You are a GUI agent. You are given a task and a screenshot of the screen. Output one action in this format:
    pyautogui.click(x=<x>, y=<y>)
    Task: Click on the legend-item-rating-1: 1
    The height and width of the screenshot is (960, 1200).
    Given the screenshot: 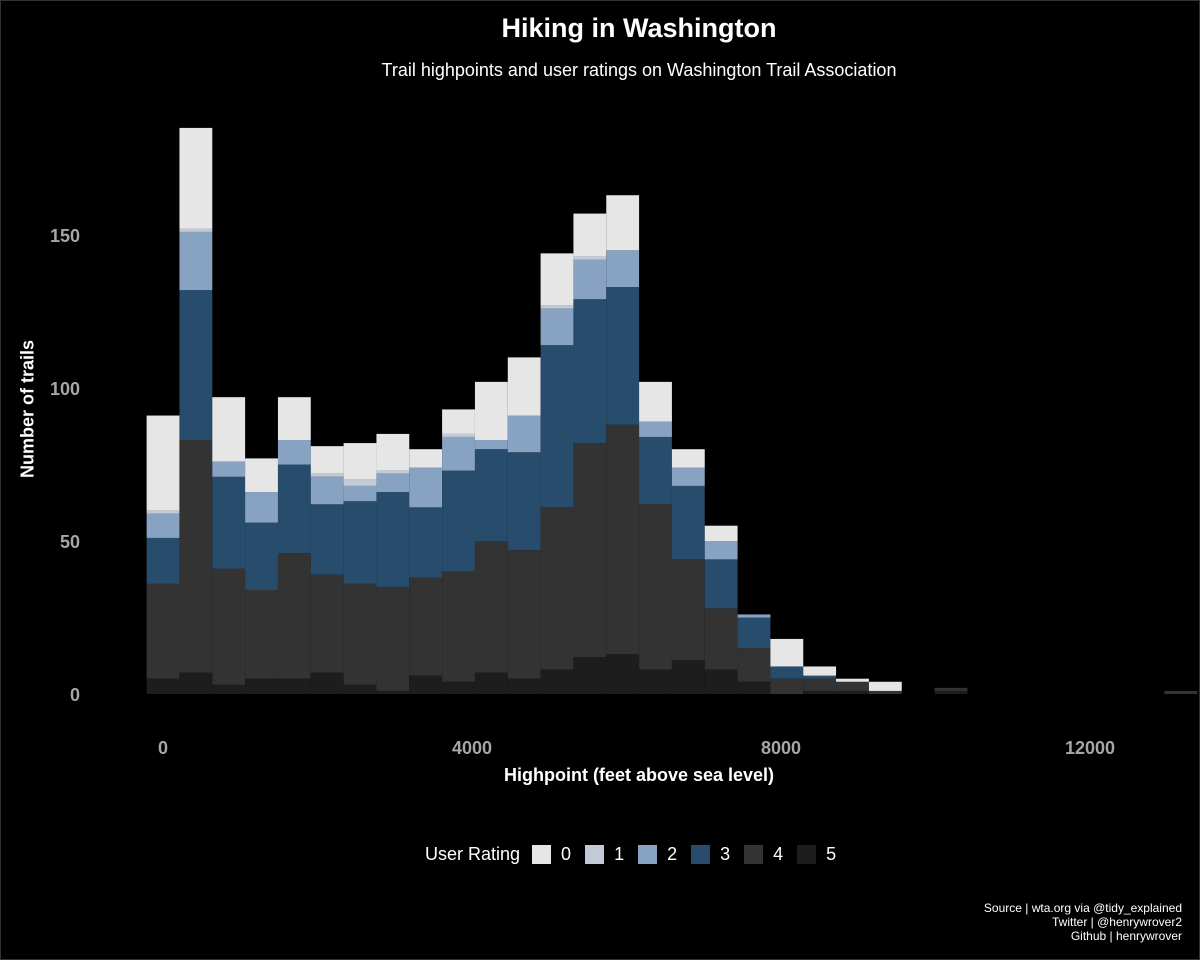 What is the action you would take?
    pyautogui.click(x=604, y=854)
    